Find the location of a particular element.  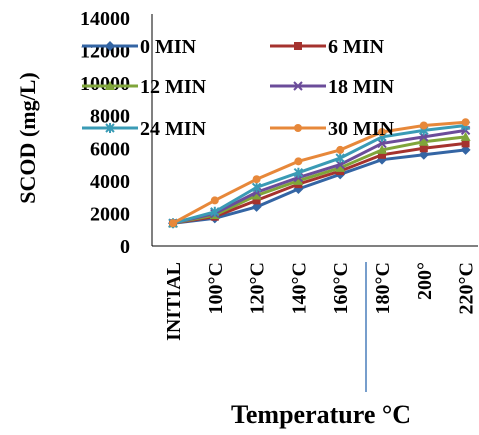

x-tick-label: INITIAL is located at coordinates (174, 301).